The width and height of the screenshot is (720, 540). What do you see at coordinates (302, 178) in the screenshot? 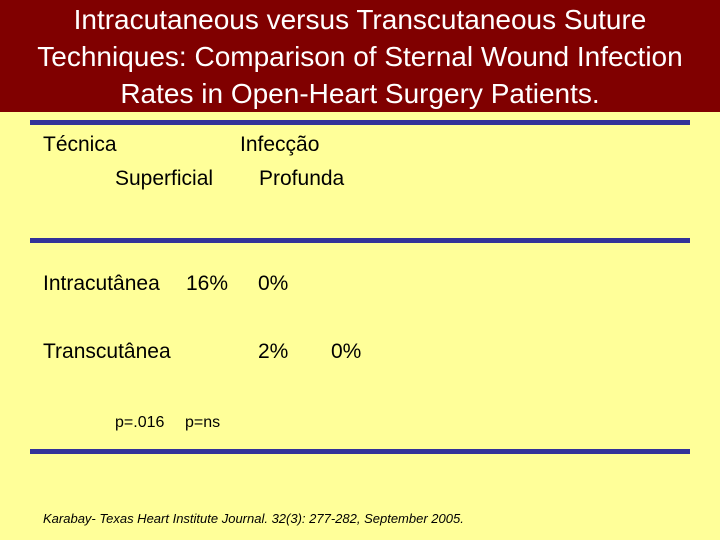
I see `header-deep: Profunda` at bounding box center [302, 178].